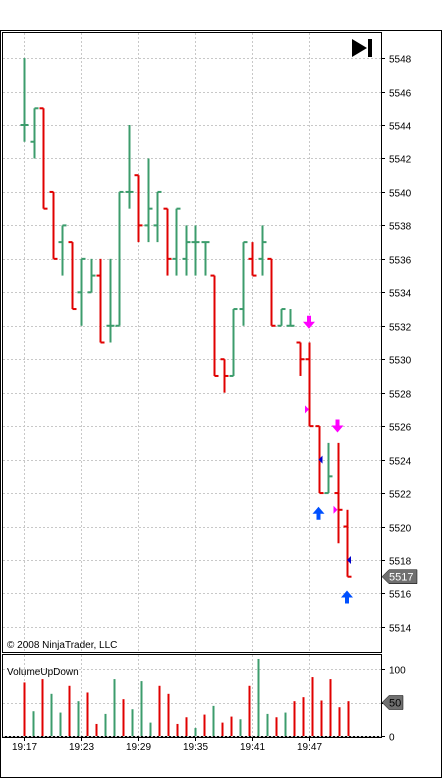 The image size is (443, 778). I want to click on volume-grid, so click(192, 696).